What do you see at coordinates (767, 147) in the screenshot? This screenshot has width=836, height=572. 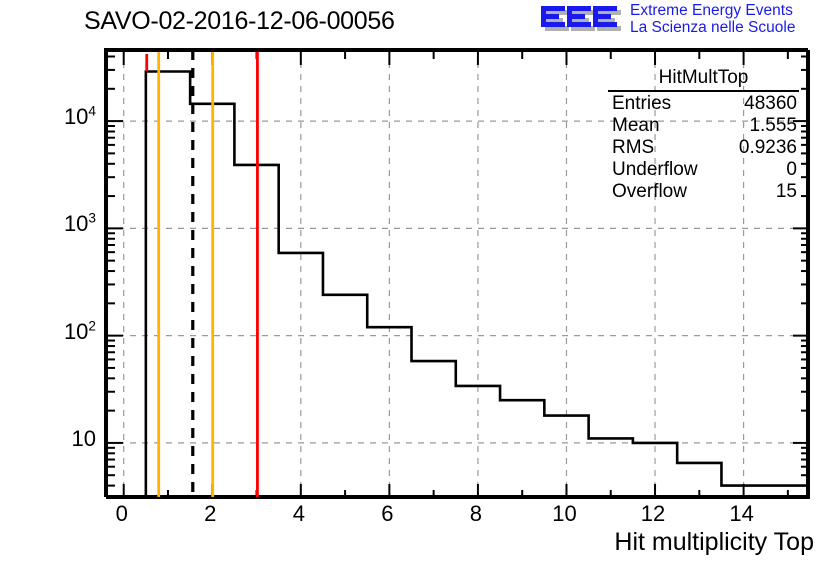 I see `stats-row-value: 0.9236` at bounding box center [767, 147].